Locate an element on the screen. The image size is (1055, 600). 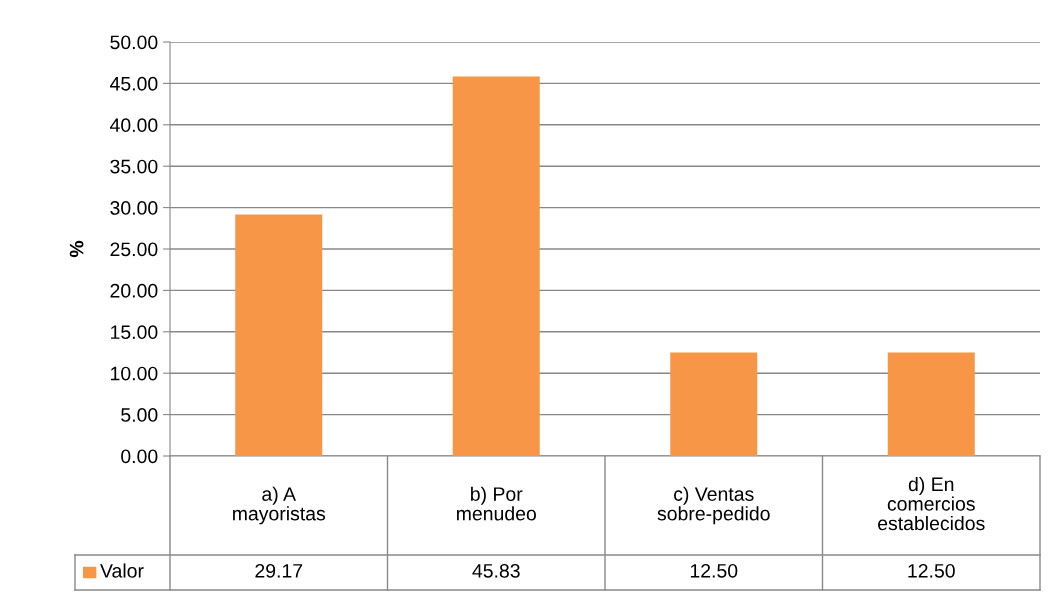
x-tick-label: a) A mayoristas is located at coordinates (279, 505).